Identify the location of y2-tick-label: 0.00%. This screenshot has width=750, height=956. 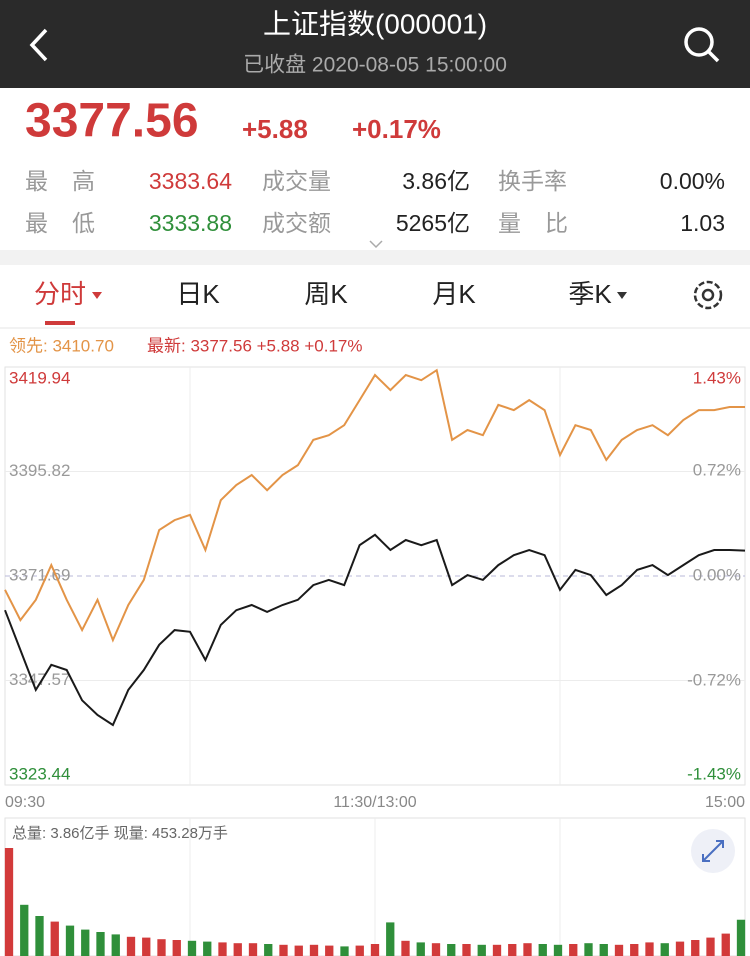
(717, 574).